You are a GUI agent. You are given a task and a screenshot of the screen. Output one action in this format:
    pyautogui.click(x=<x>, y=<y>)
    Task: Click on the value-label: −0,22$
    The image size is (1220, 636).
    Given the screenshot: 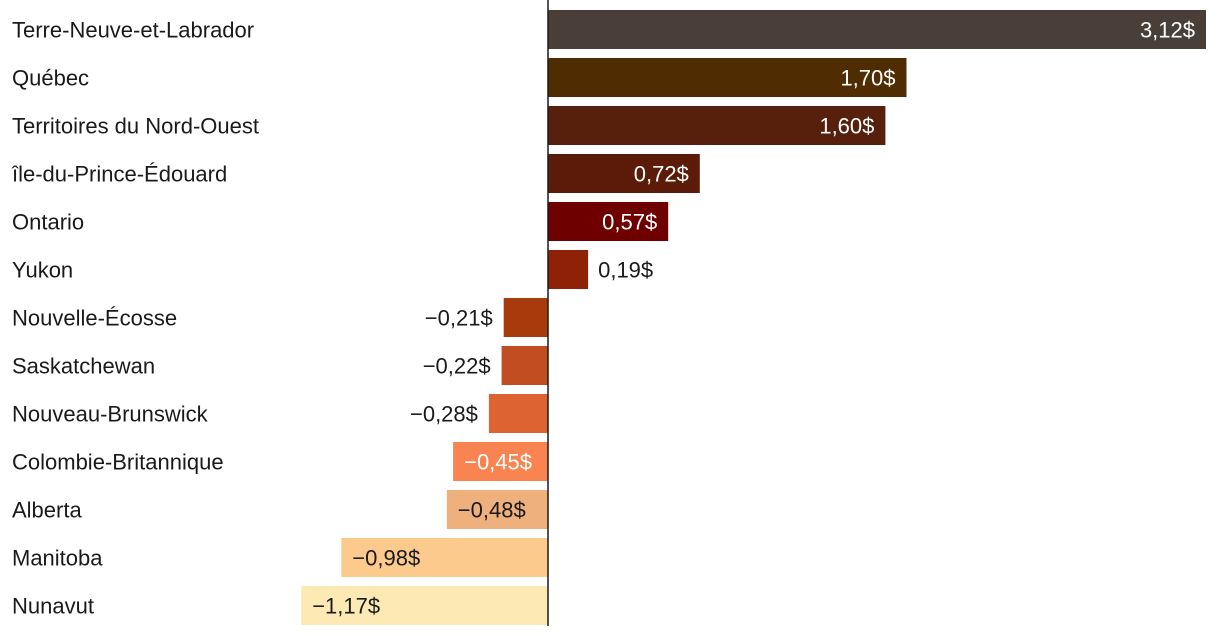 What is the action you would take?
    pyautogui.click(x=457, y=366)
    